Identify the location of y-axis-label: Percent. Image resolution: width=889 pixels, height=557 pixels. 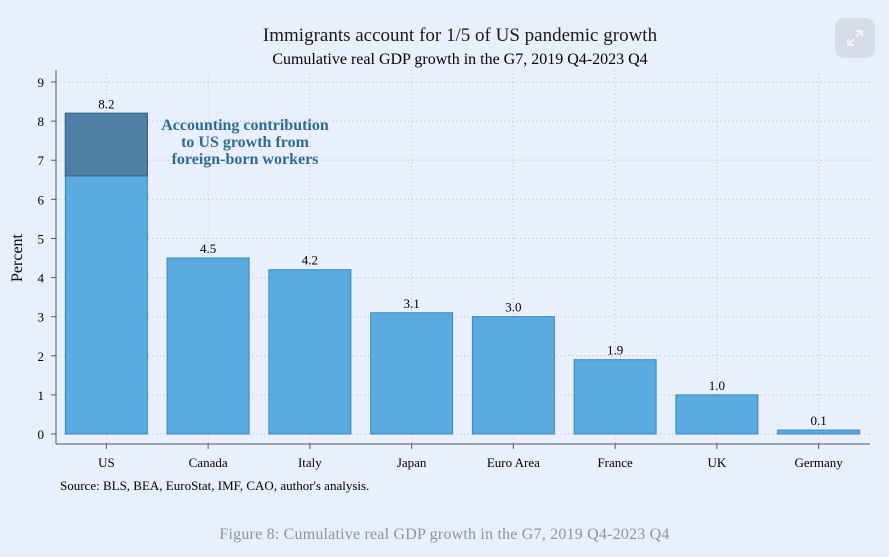
(17, 257).